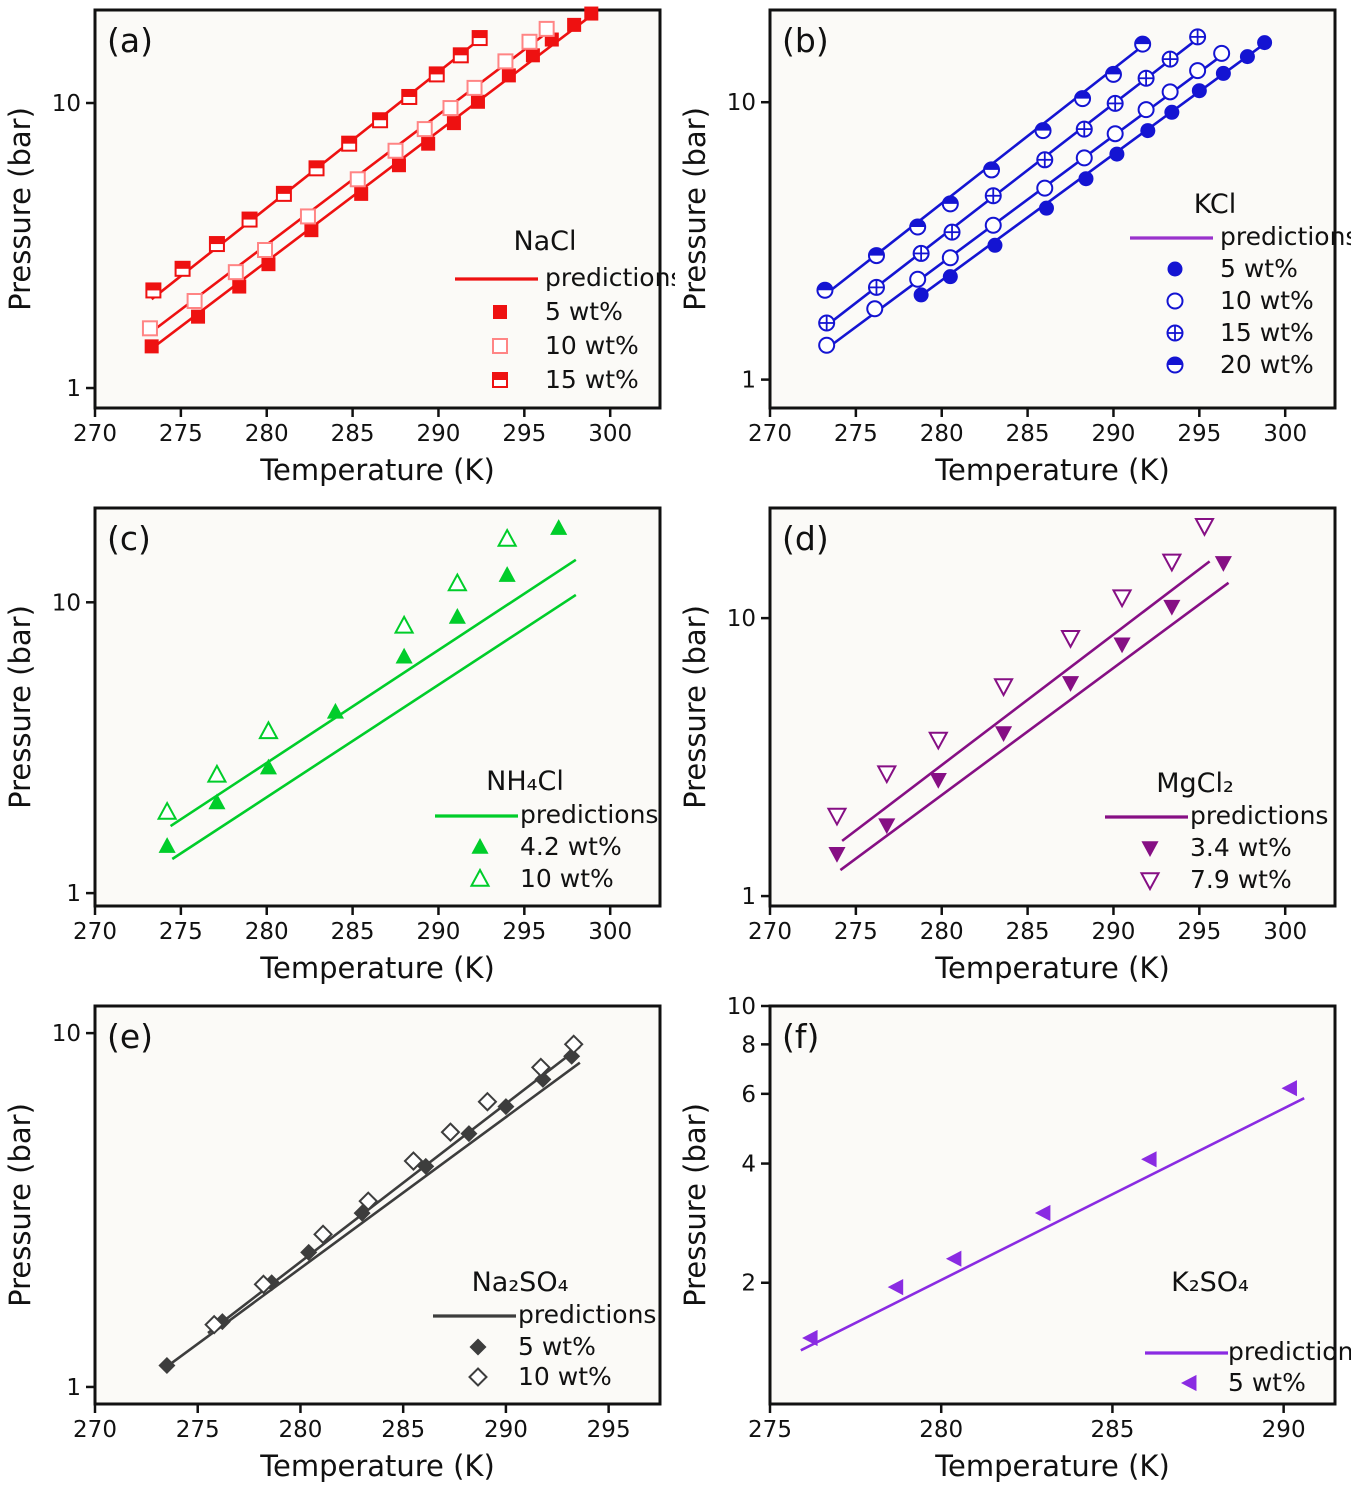  Describe the element at coordinates (20, 1205) in the screenshot. I see `y-axis-title: Pressure (bar)` at that location.